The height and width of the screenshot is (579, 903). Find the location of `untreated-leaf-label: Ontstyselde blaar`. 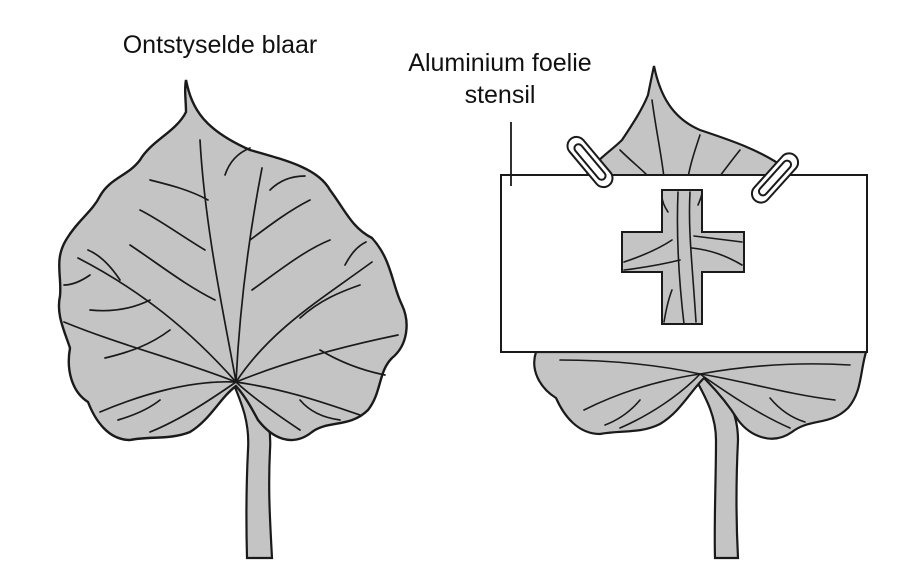

untreated-leaf-label: Ontstyselde blaar is located at coordinates (220, 45).